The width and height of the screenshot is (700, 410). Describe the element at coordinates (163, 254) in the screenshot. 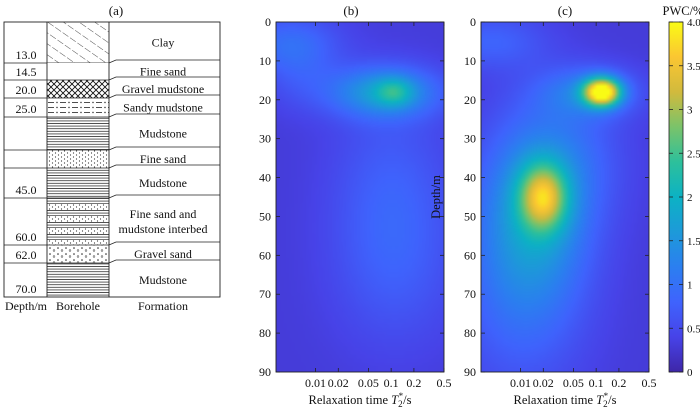

I see `formation-label: Gravel sand` at that location.